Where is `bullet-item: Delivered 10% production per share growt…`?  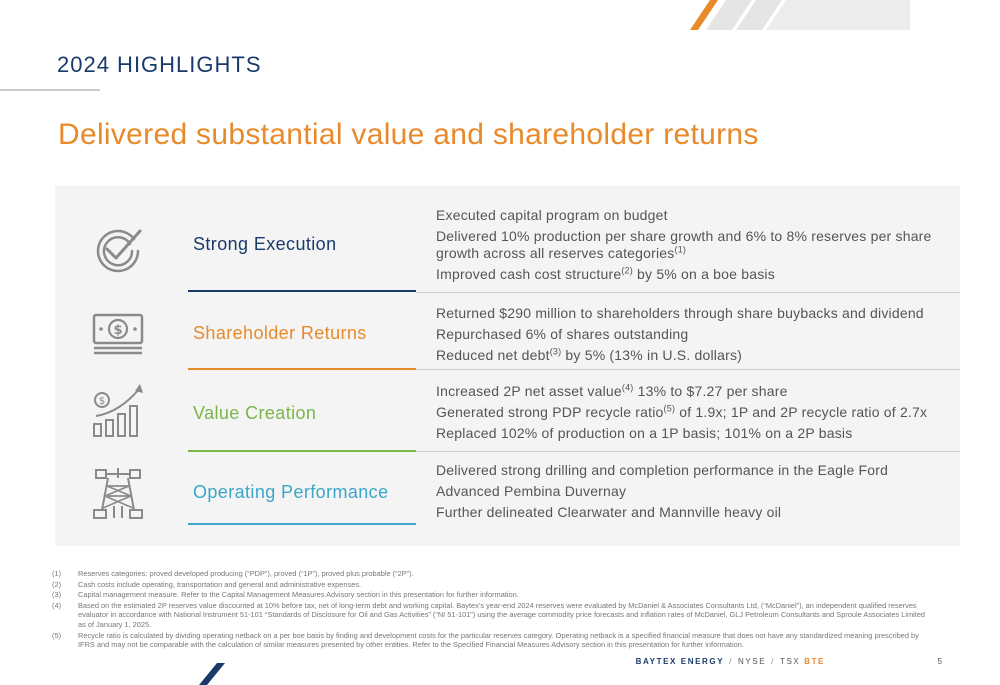 bullet-item: Delivered 10% production per share growt… is located at coordinates (684, 244).